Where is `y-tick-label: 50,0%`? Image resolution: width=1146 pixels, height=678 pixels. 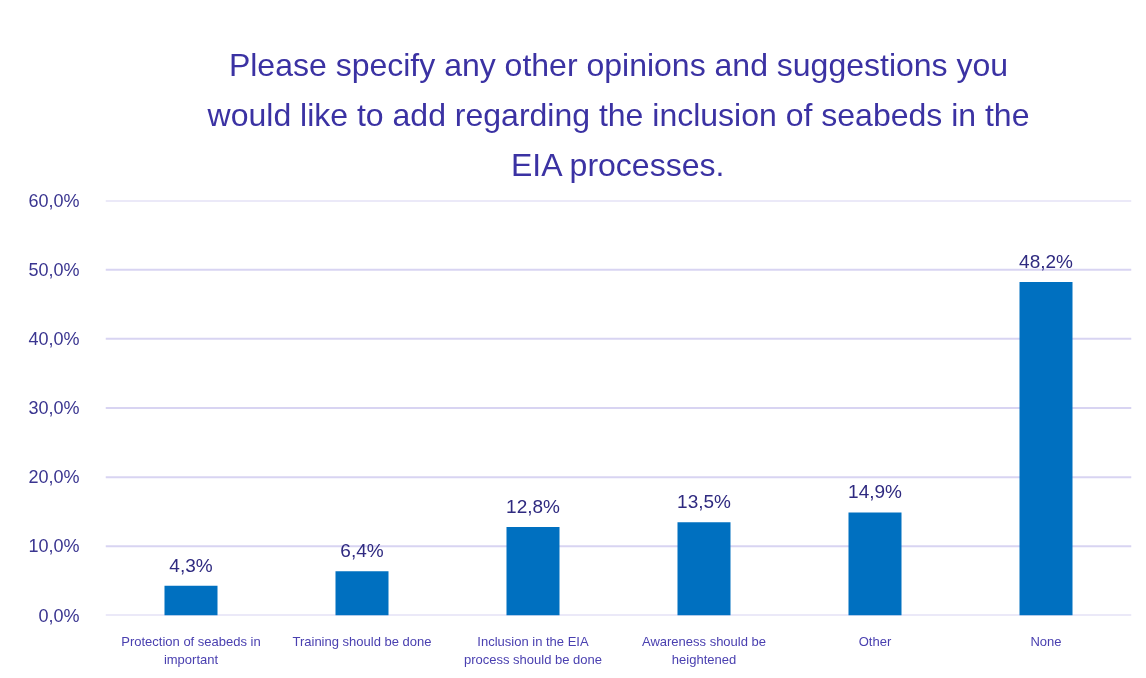 y-tick-label: 50,0% is located at coordinates (54, 269).